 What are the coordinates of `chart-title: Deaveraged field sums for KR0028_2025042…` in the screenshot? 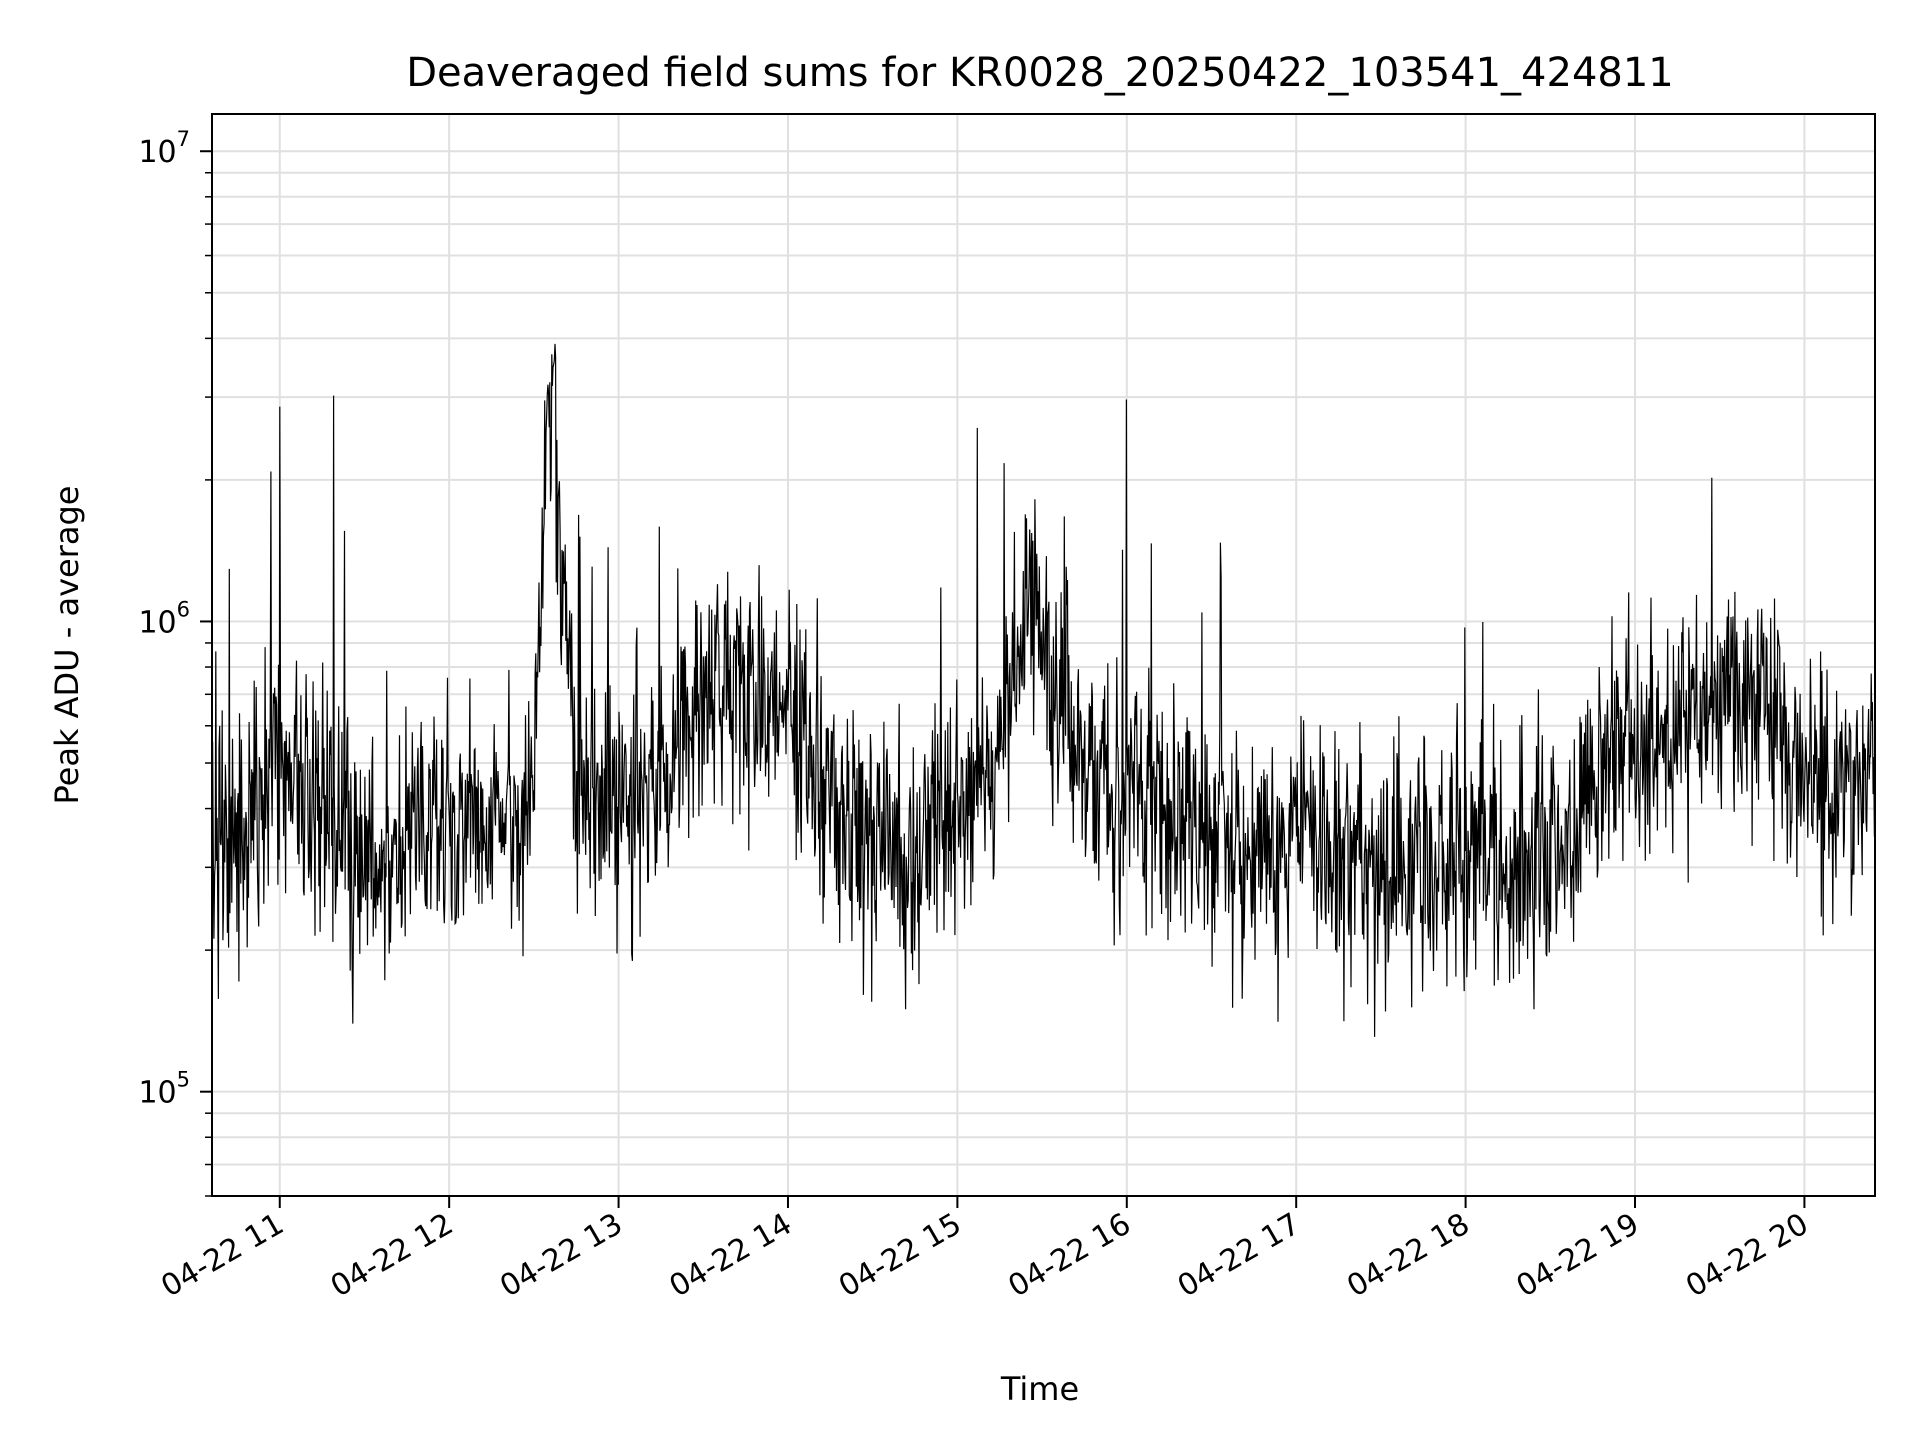 It's located at (1040, 73).